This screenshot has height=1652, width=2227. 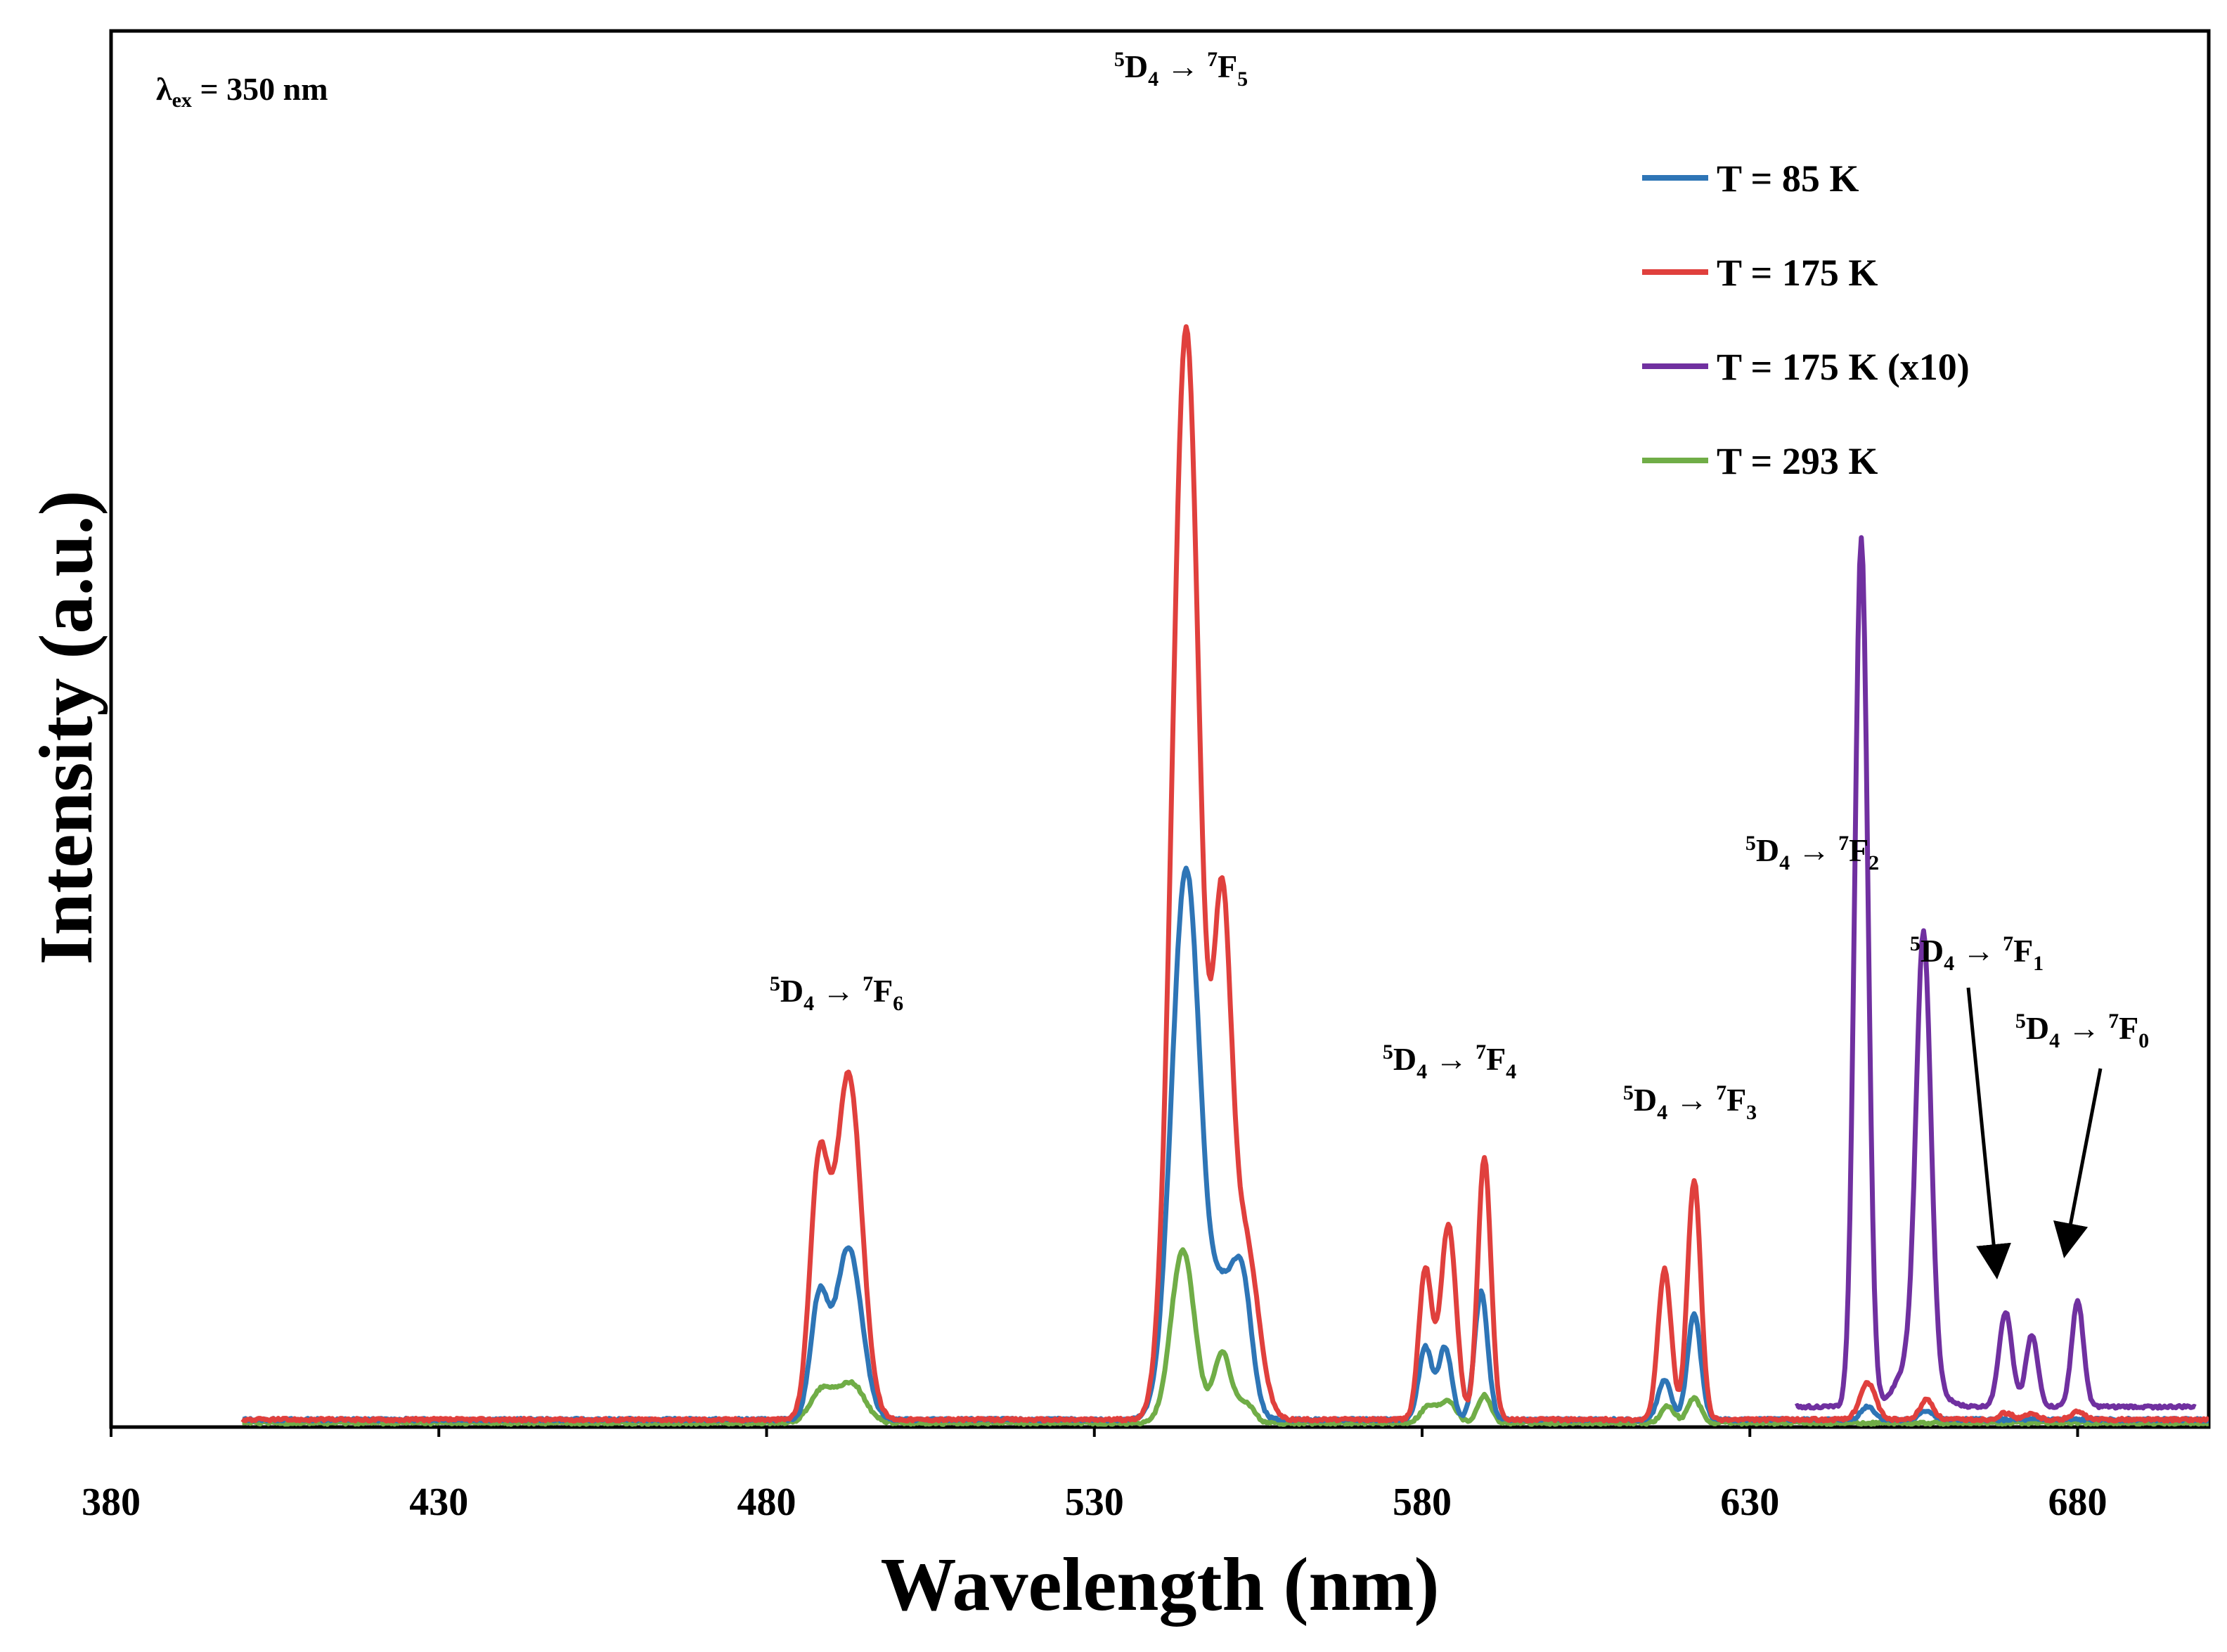 What do you see at coordinates (1797, 273) in the screenshot?
I see `legend-label: T = 175 K` at bounding box center [1797, 273].